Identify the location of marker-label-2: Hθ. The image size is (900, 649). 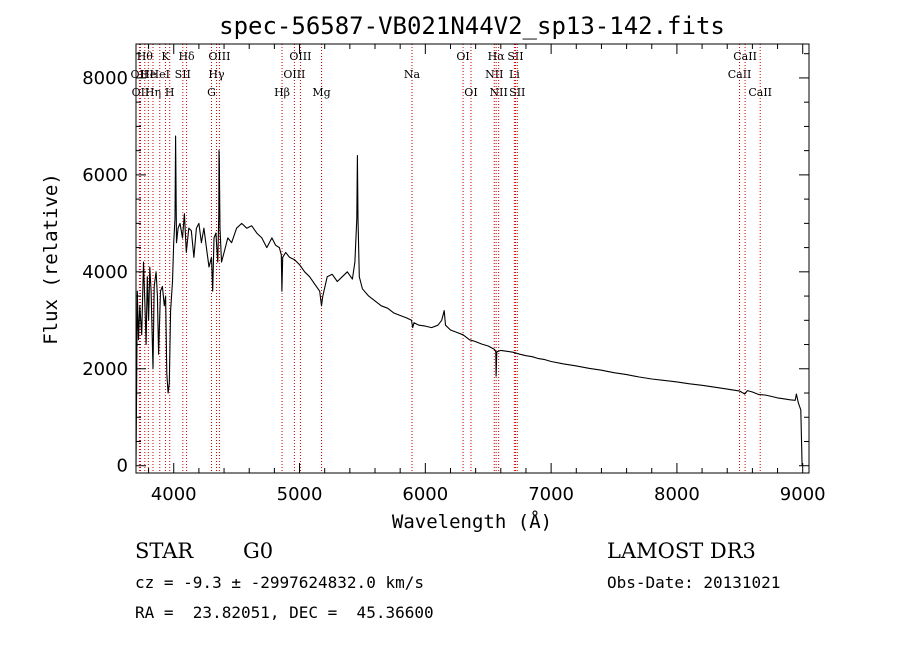
(145, 56).